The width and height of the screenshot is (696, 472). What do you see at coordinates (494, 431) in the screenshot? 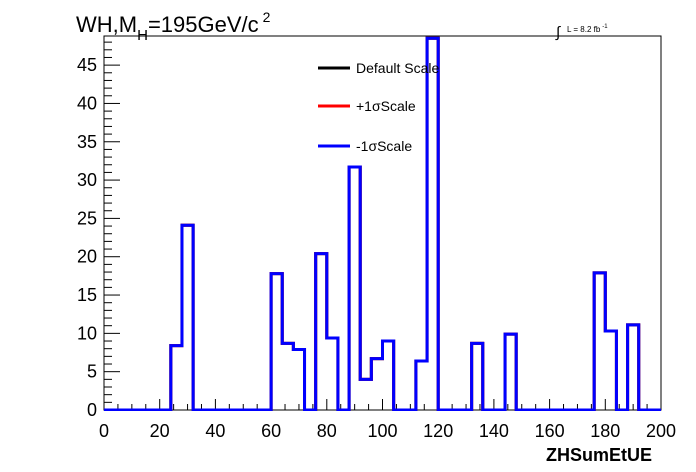
I see `x-tick-label: 140` at bounding box center [494, 431].